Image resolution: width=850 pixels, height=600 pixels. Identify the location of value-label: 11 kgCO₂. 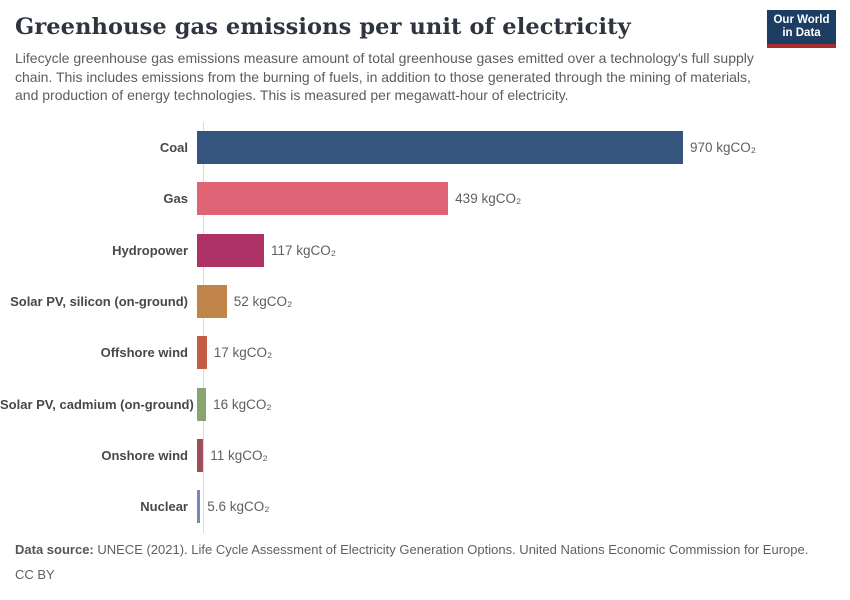
(239, 455).